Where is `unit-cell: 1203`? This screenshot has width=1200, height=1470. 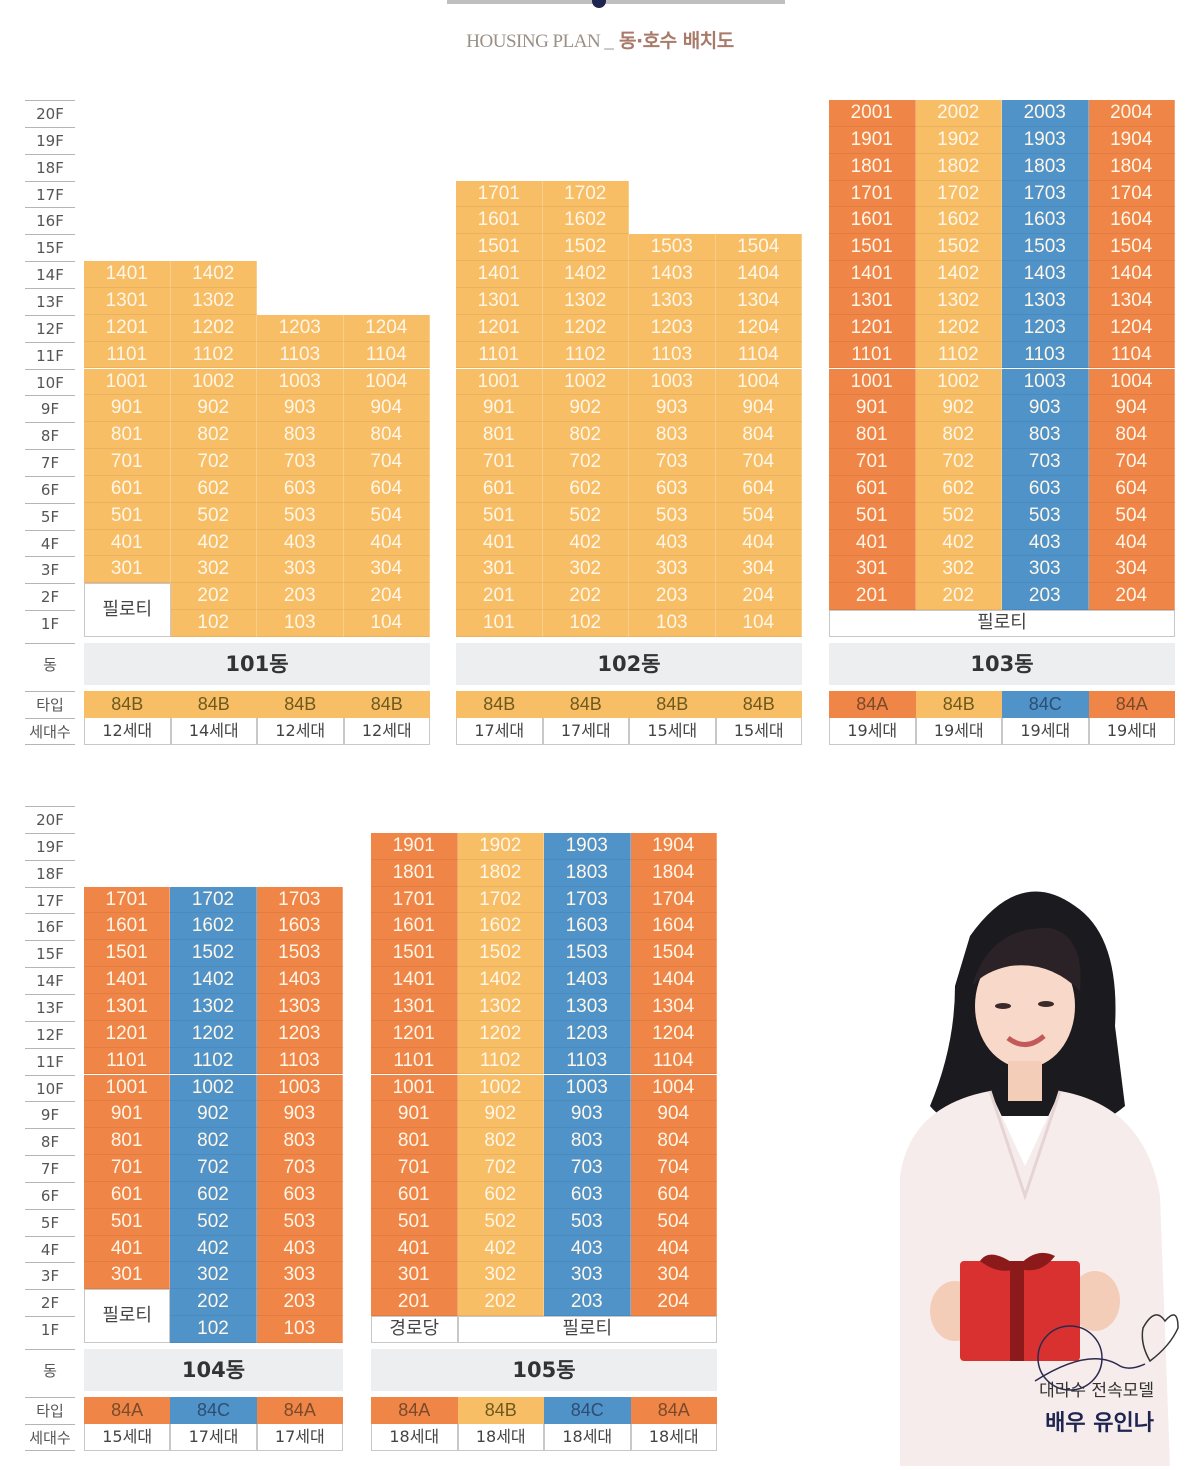 unit-cell: 1203 is located at coordinates (299, 1034).